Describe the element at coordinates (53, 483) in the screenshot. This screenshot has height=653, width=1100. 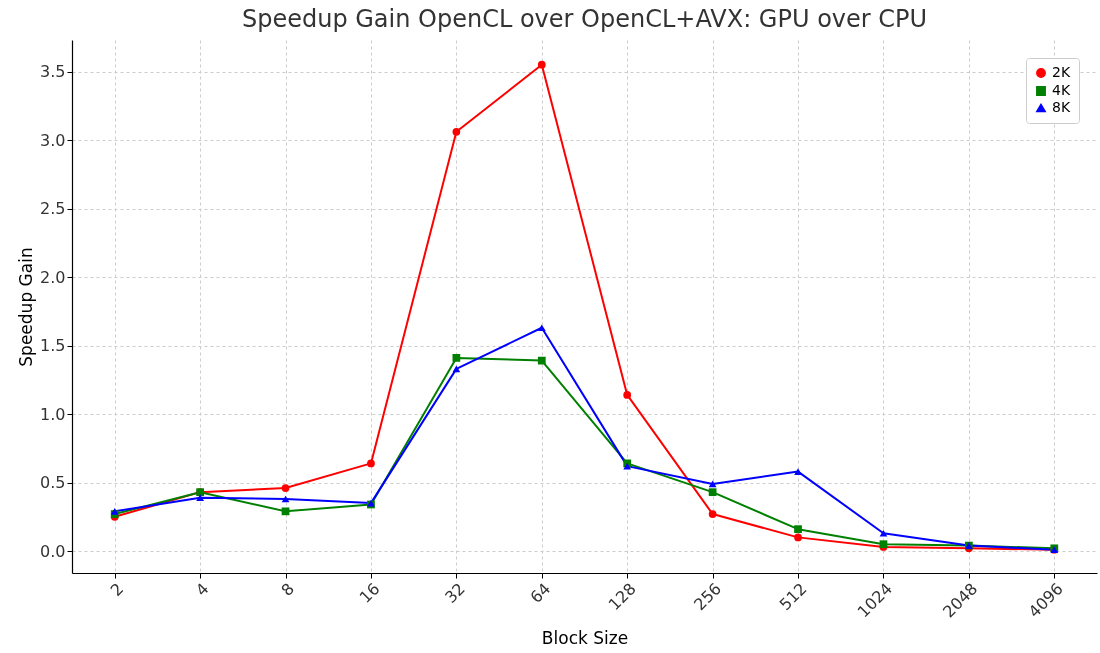
I see `y-tick-label: 0.5` at that location.